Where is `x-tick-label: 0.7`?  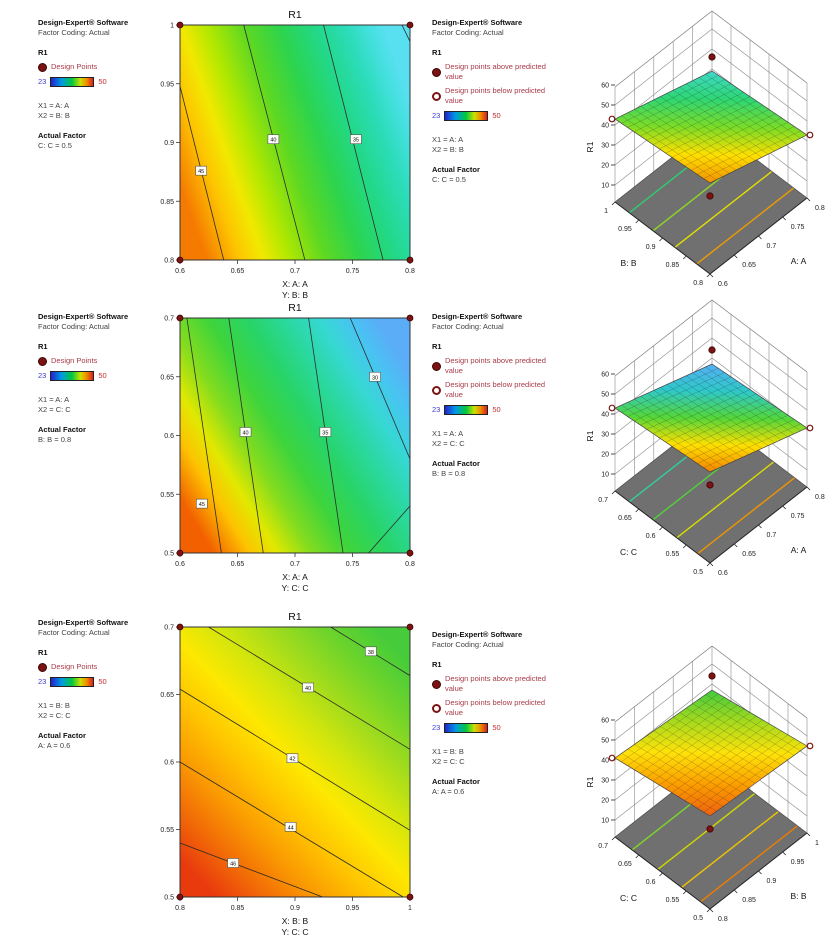 x-tick-label: 0.7 is located at coordinates (295, 564).